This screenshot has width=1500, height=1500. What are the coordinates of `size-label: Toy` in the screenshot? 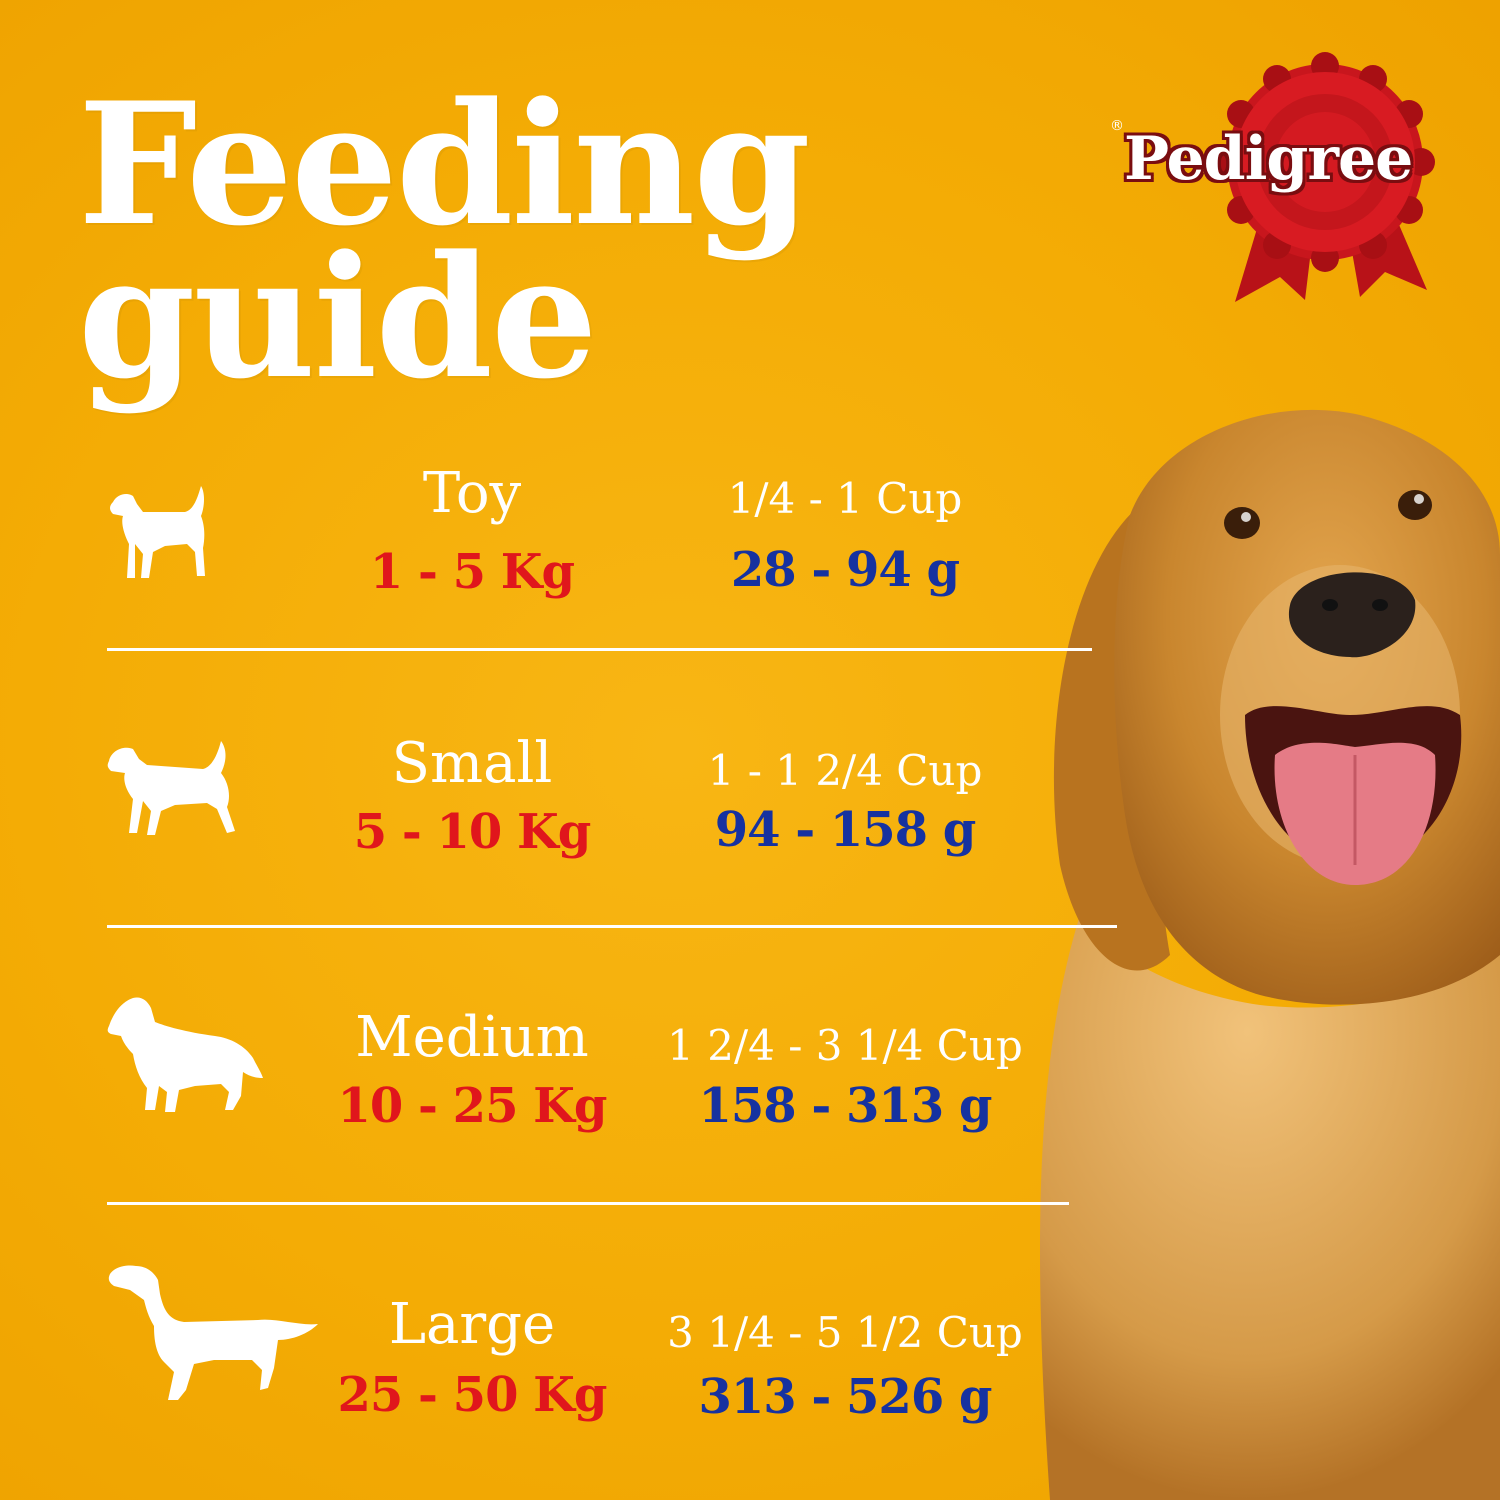 It's located at (472, 493).